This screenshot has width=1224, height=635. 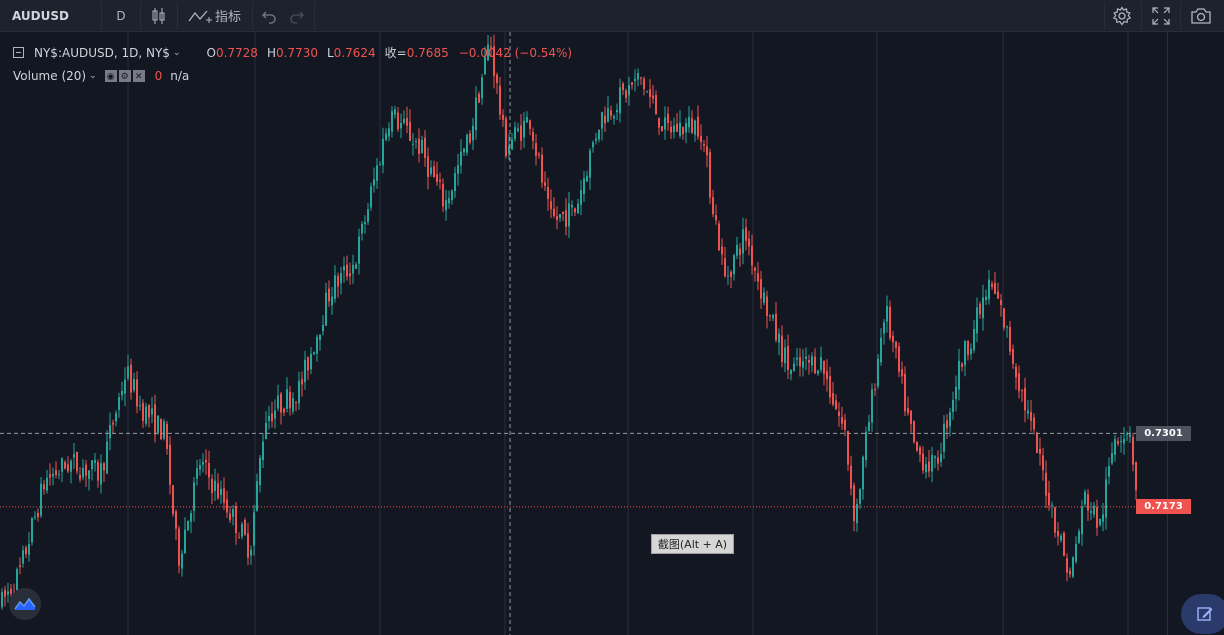 What do you see at coordinates (1122, 15) in the screenshot?
I see `settings-button` at bounding box center [1122, 15].